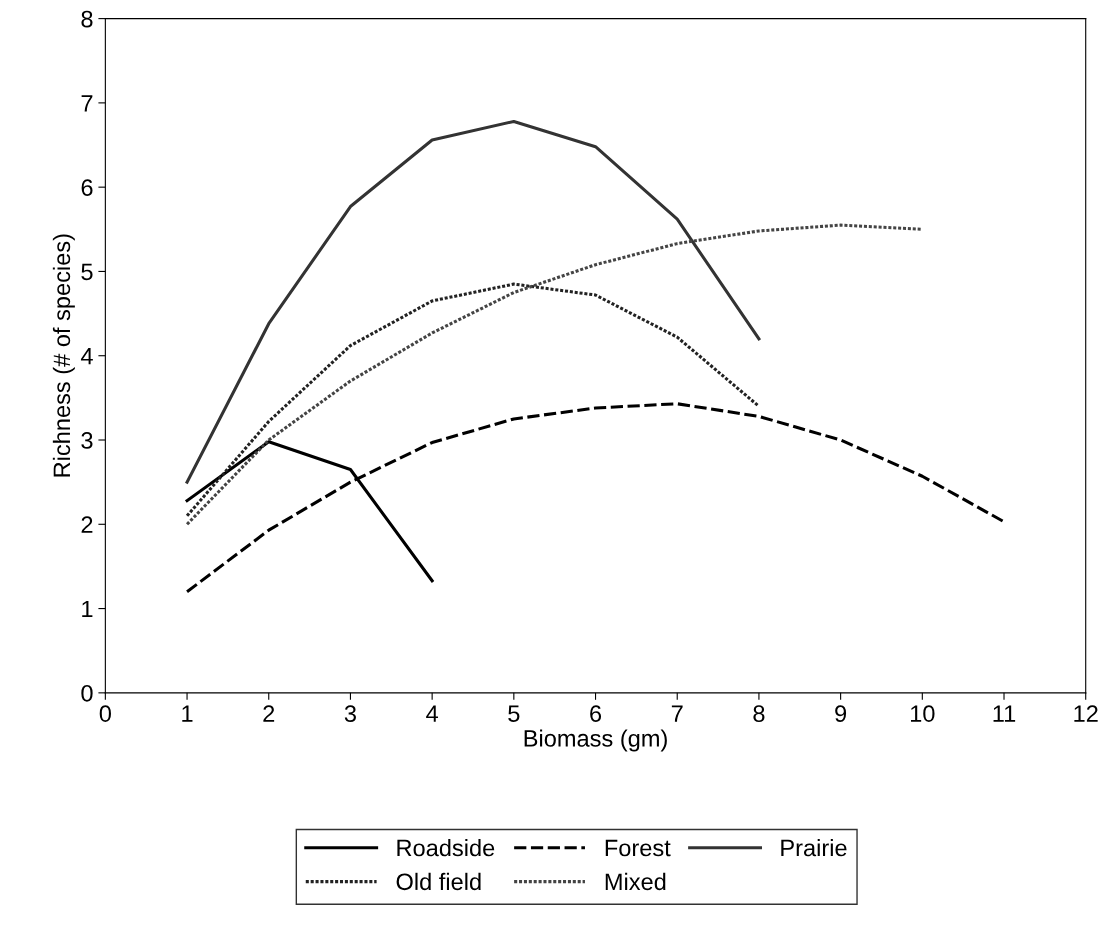  Describe the element at coordinates (841, 713) in the screenshot. I see `x-tick-label: 9` at that location.